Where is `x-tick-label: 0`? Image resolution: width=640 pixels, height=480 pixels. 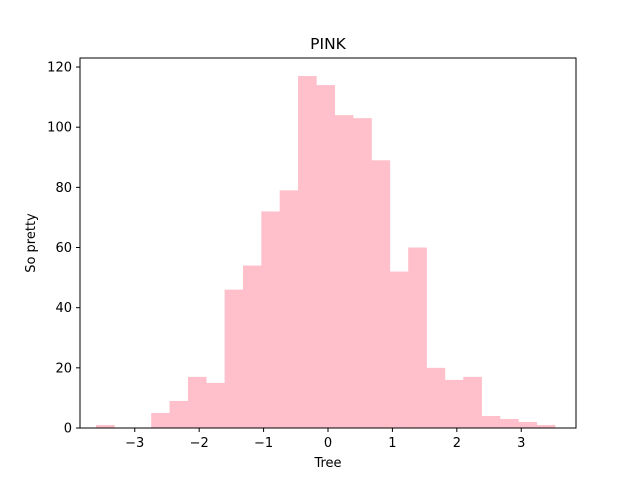
x-tick-label: 0 is located at coordinates (328, 443).